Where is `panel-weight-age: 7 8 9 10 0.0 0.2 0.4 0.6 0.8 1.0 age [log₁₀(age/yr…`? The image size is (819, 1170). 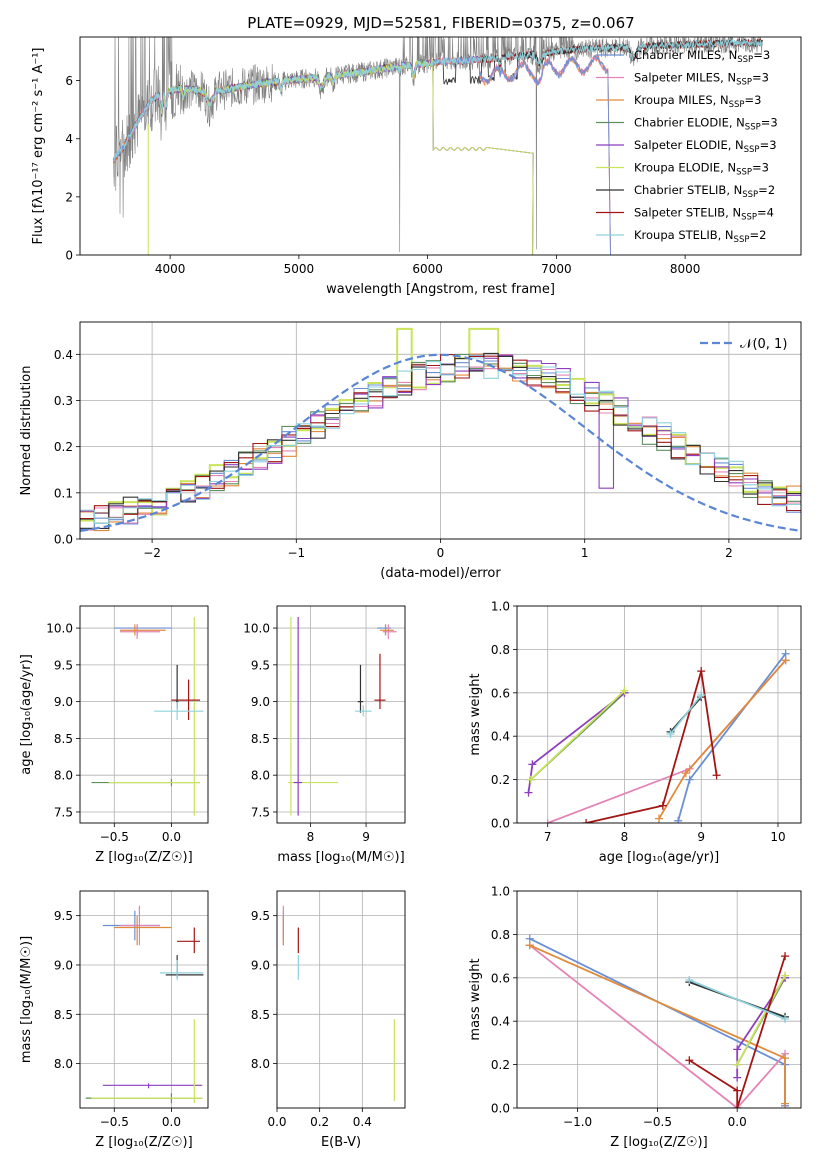 panel-weight-age: 7 8 9 10 0.0 0.2 0.4 0.6 0.8 1.0 age [log₁₀(age/yr… is located at coordinates (635, 732).